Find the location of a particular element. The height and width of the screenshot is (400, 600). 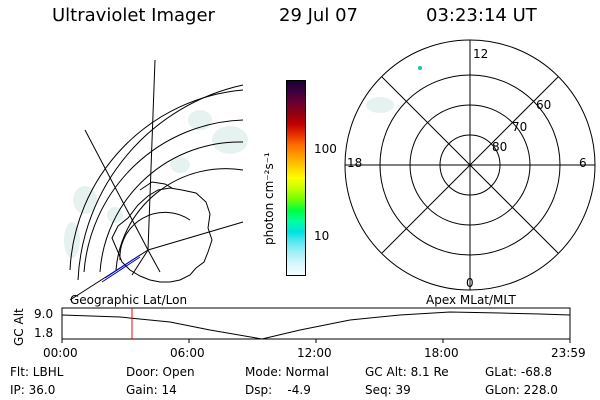

instrument-title: Ultraviolet Imager is located at coordinates (133, 15).